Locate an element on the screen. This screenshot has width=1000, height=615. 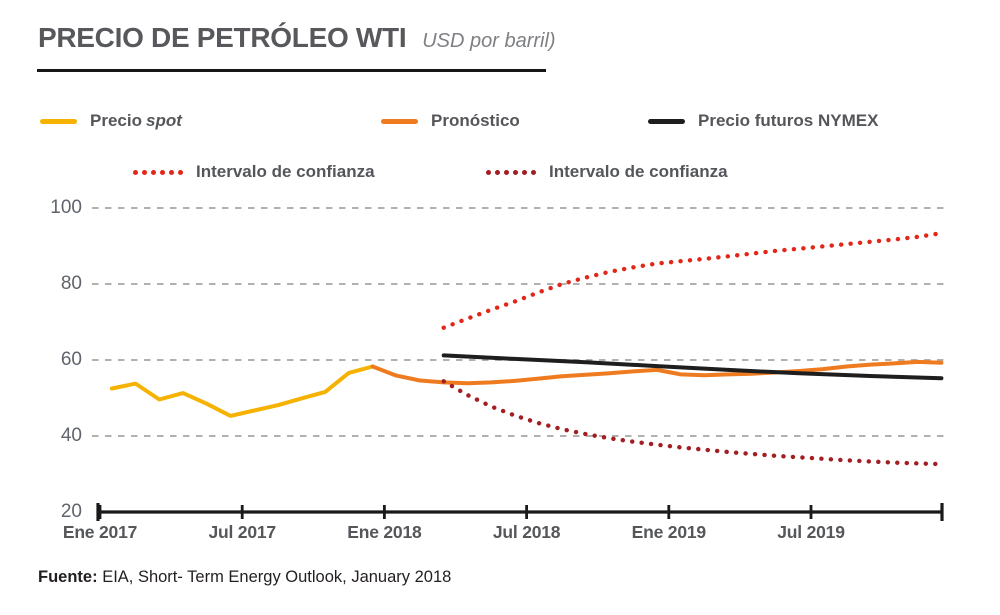
legend-item-pronostico: Pronóstico is located at coordinates (450, 121).